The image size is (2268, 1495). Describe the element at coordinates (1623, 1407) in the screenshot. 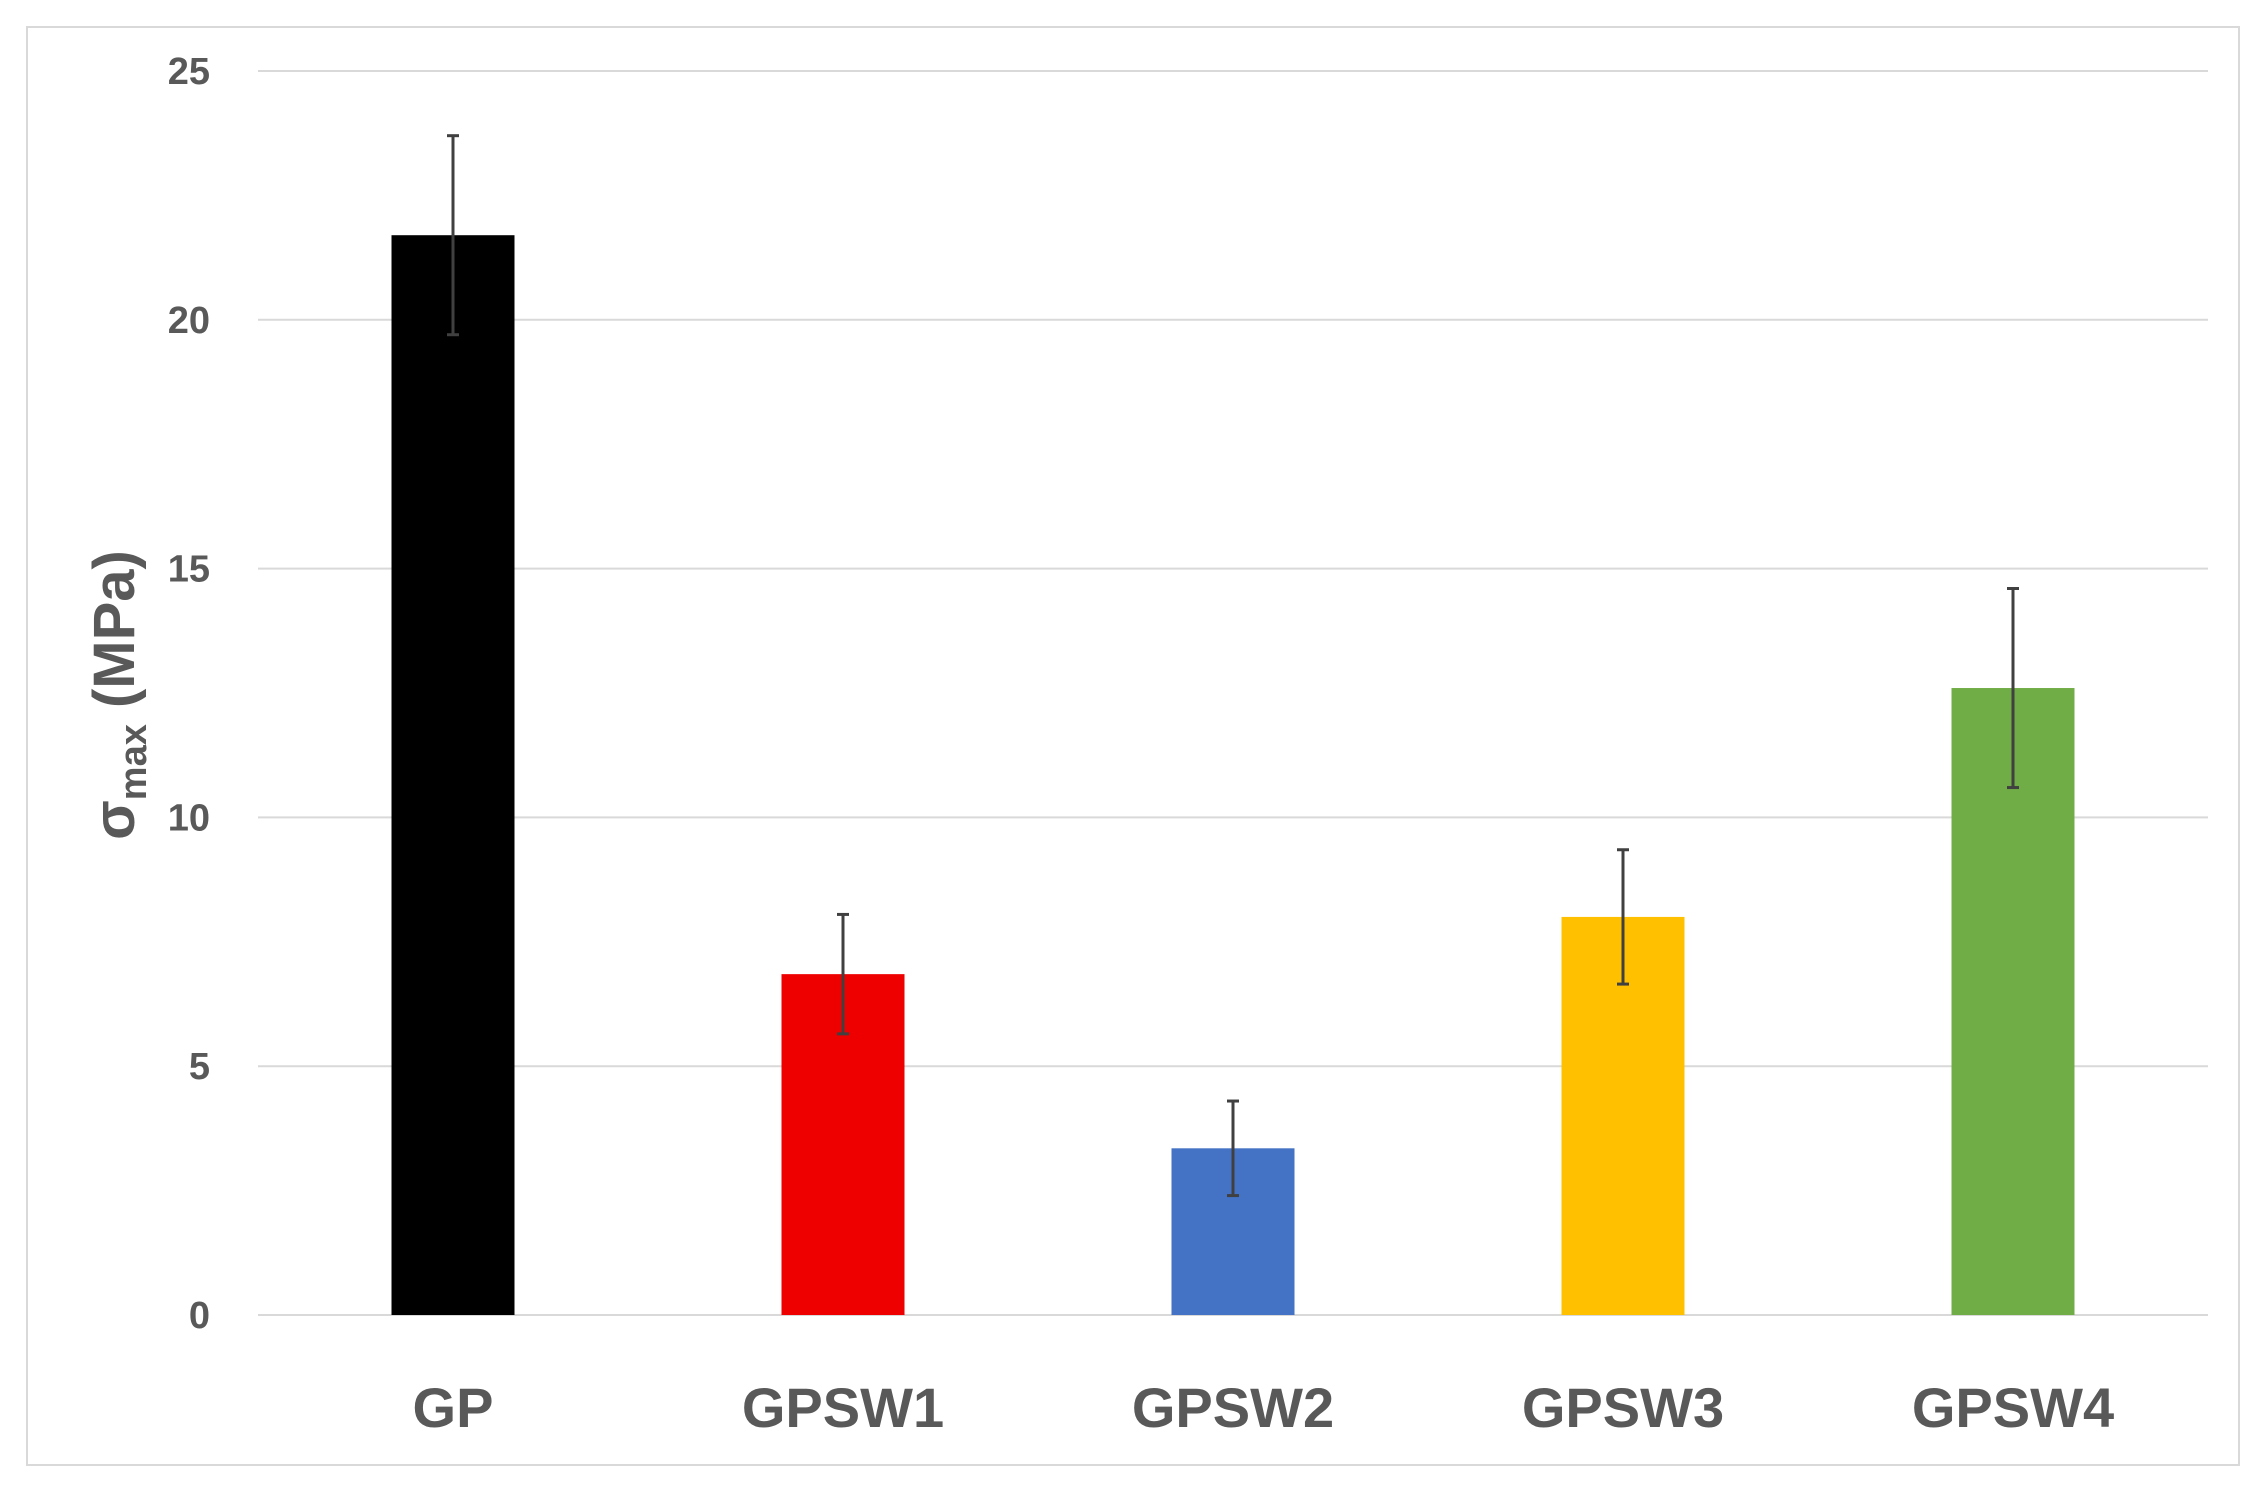

I see `x-tick-label-gpsw3: GPSW3` at that location.